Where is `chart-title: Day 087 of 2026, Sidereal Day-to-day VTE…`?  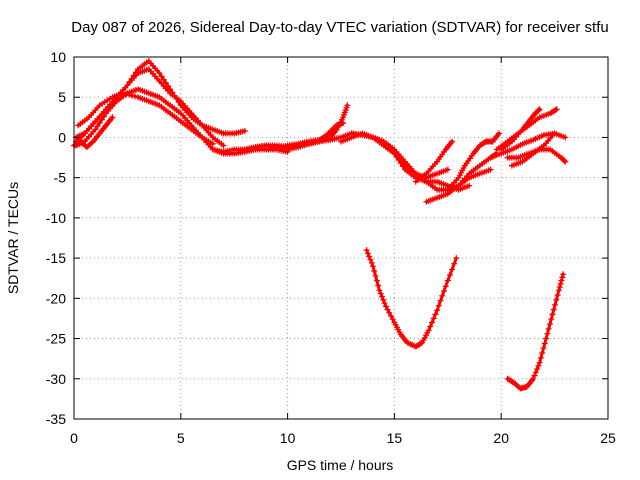 chart-title: Day 087 of 2026, Sidereal Day-to-day VTE… is located at coordinates (339, 27).